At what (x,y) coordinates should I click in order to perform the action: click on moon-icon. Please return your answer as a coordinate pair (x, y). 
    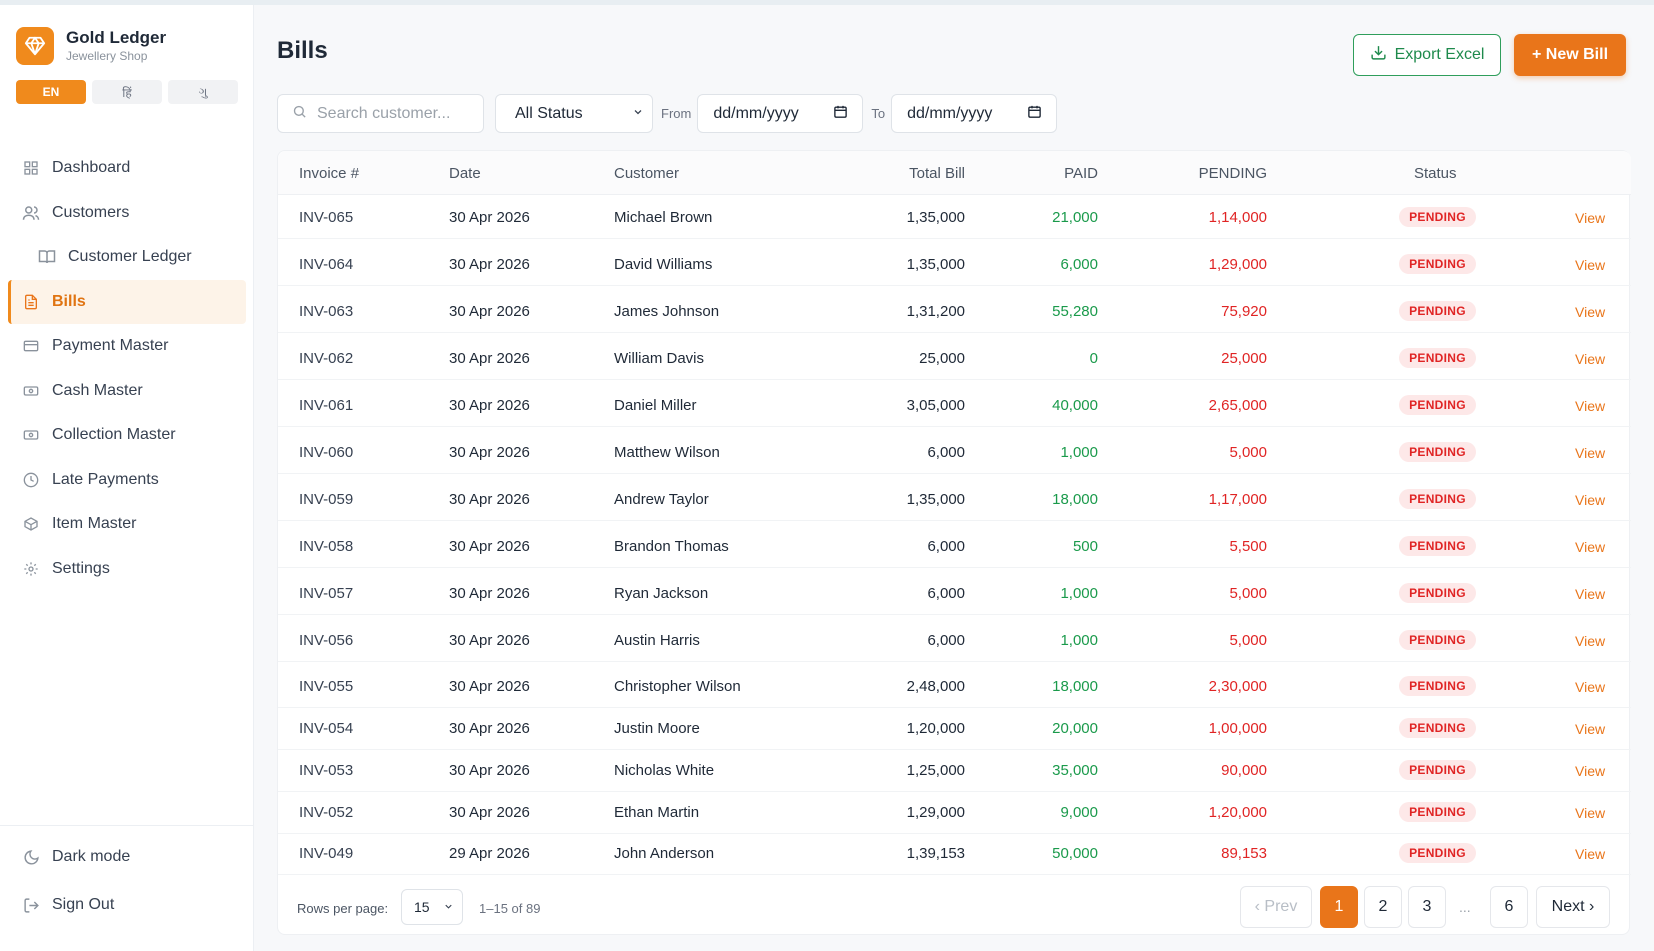
    Looking at the image, I should click on (31, 857).